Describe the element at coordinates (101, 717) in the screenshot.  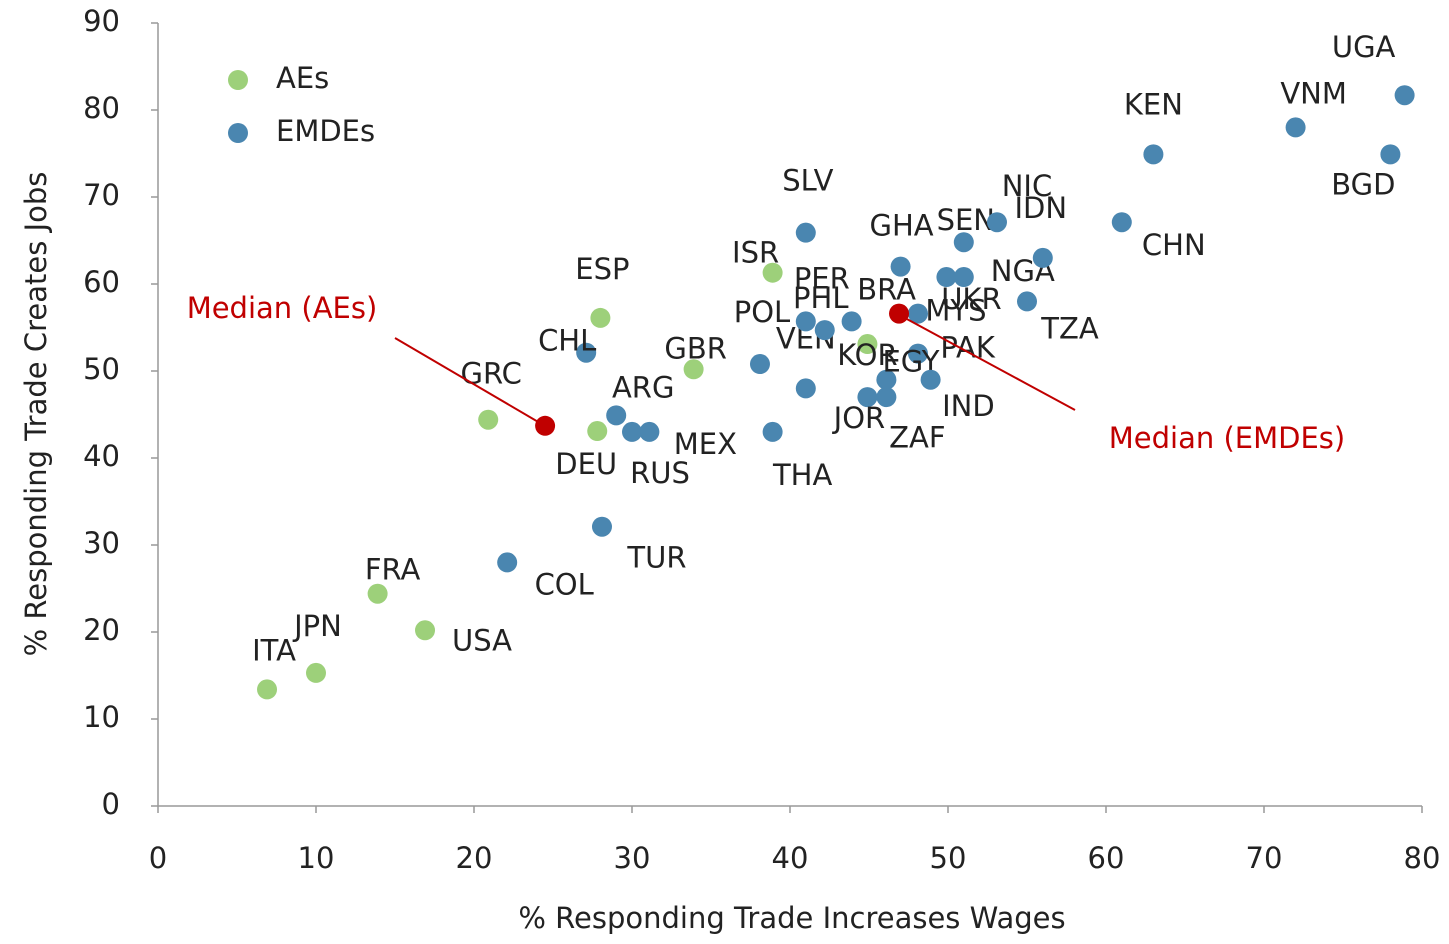
I see `y-tick-label: 10` at that location.